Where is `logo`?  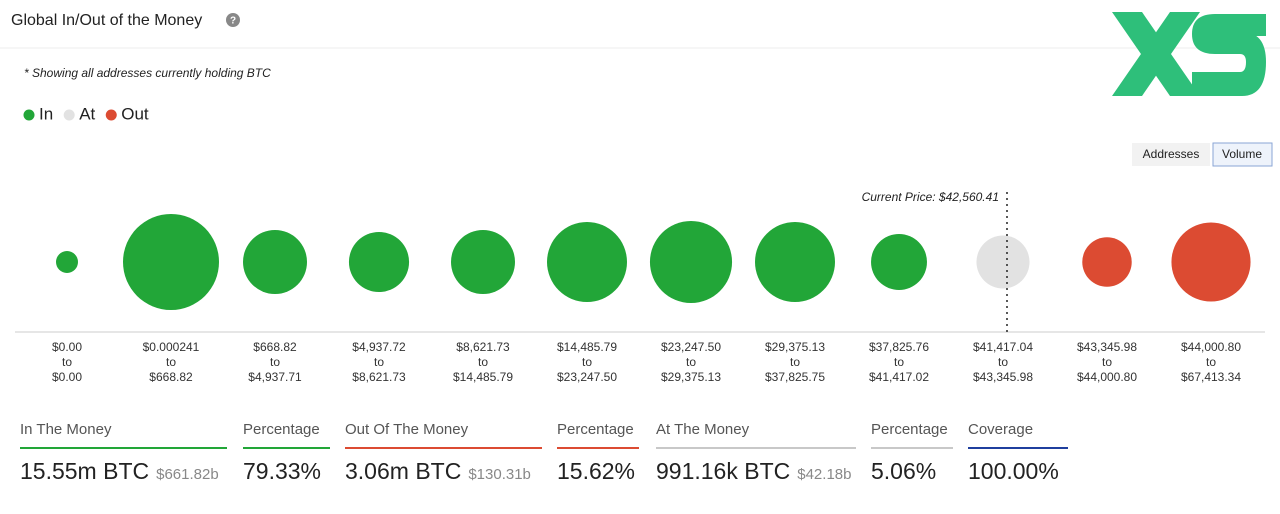 logo is located at coordinates (1189, 54).